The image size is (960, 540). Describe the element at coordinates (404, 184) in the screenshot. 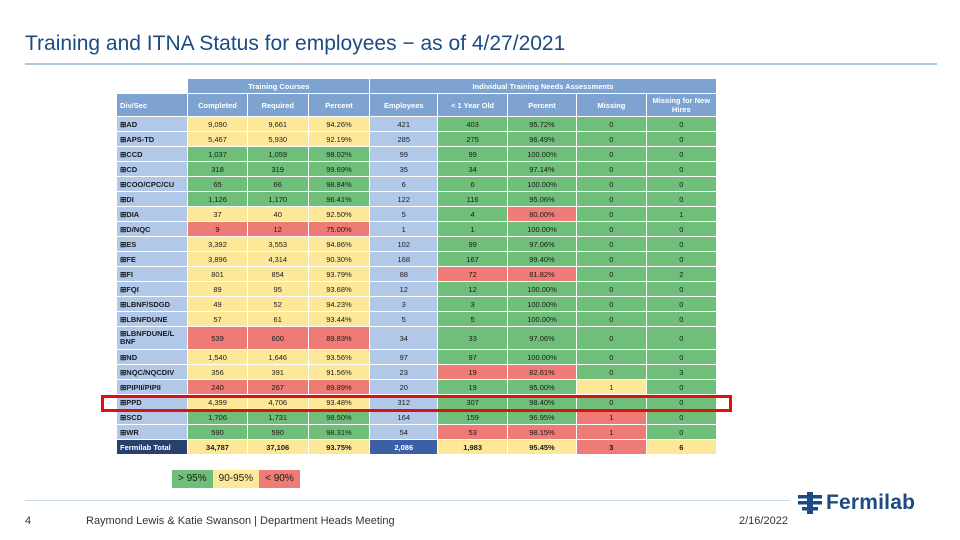

I see `cell-employees: 6` at that location.